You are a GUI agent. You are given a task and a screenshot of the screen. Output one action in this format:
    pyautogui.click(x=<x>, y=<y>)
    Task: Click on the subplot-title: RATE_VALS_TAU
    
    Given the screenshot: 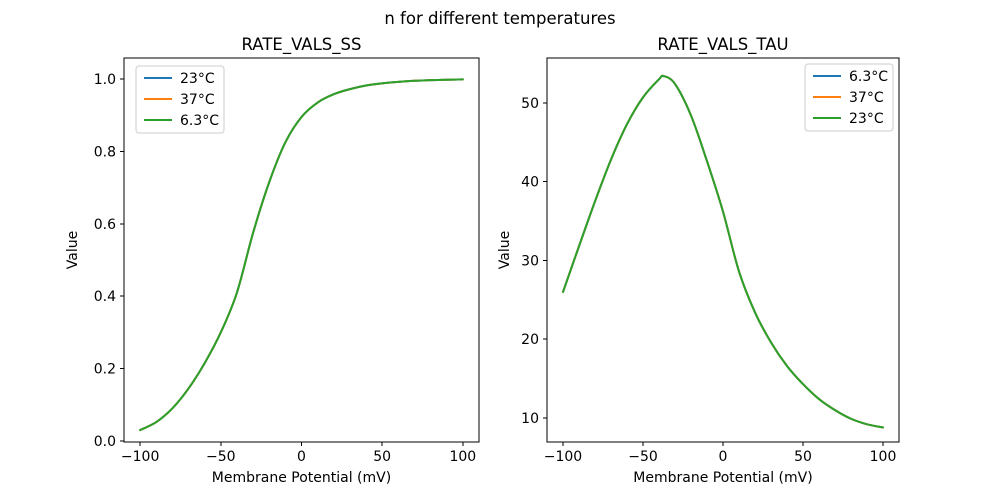 What is the action you would take?
    pyautogui.click(x=722, y=45)
    